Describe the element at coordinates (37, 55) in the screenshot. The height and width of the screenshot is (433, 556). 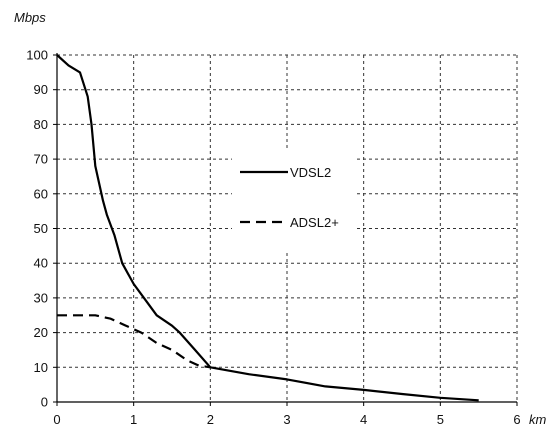
I see `y-tick-label: 100` at that location.